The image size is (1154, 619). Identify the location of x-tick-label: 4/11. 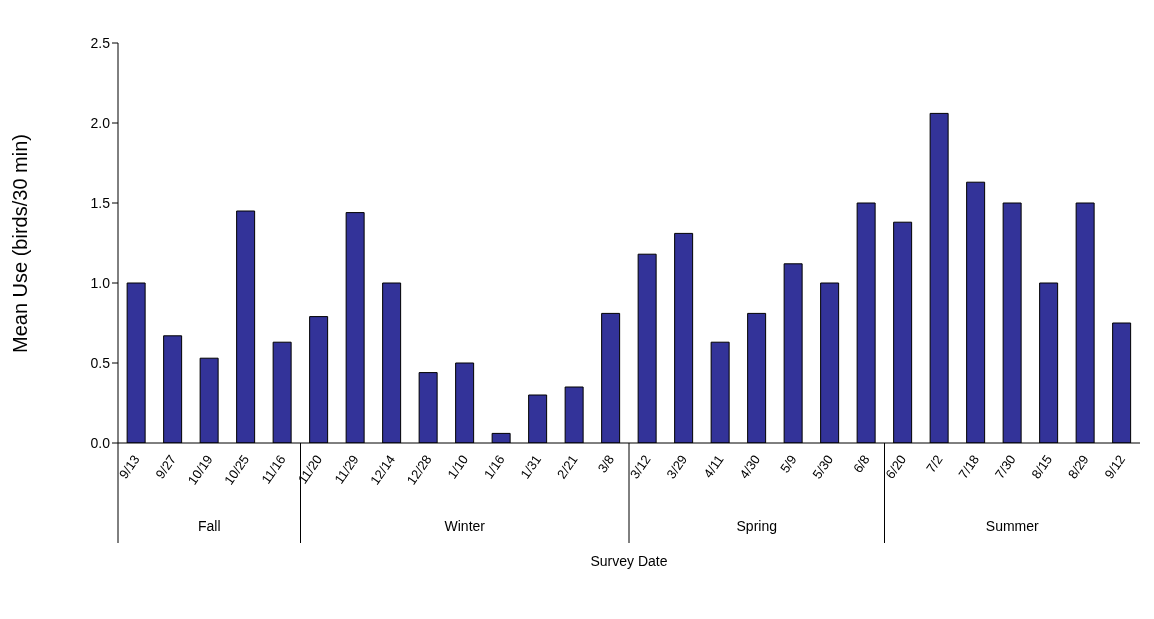
(713, 466).